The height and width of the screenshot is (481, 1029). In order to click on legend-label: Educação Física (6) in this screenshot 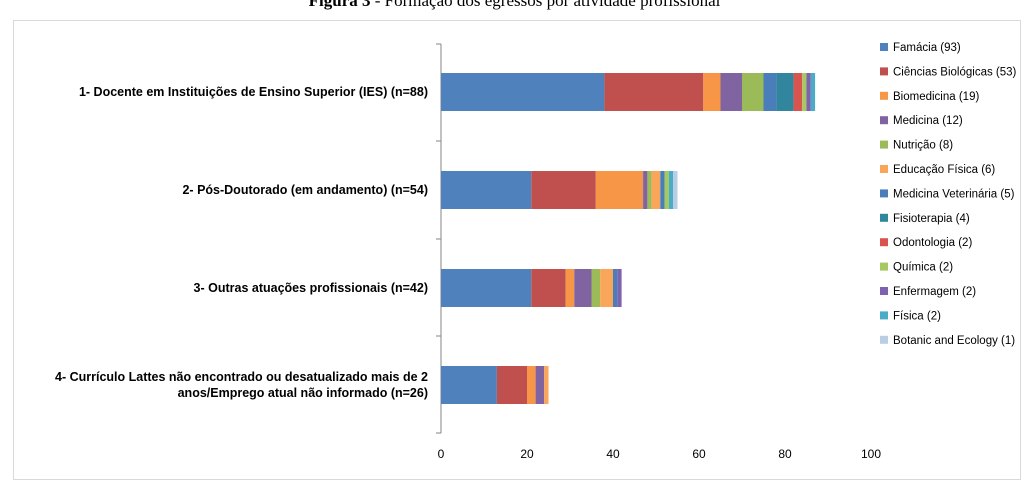, I will do `click(944, 170)`.